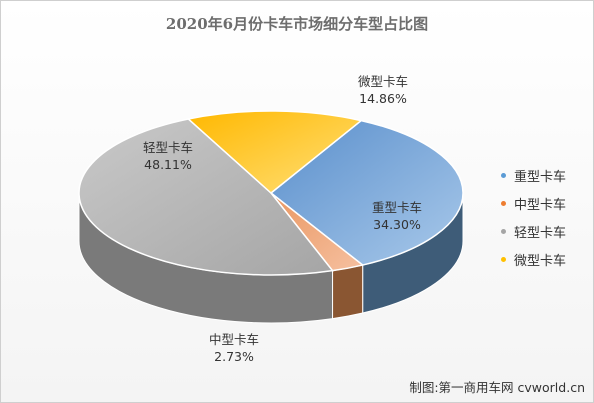 The width and height of the screenshot is (594, 403). I want to click on legend-item-heavy: 重型卡车, so click(542, 175).